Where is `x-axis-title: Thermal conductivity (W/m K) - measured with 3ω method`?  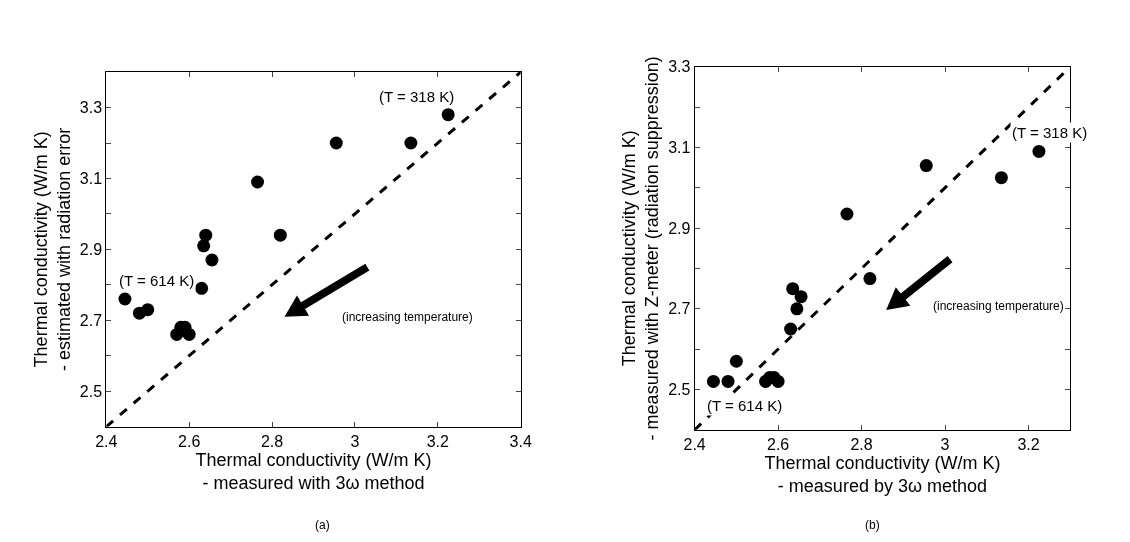
x-axis-title: Thermal conductivity (W/m K) - measured with 3ω method is located at coordinates (313, 471).